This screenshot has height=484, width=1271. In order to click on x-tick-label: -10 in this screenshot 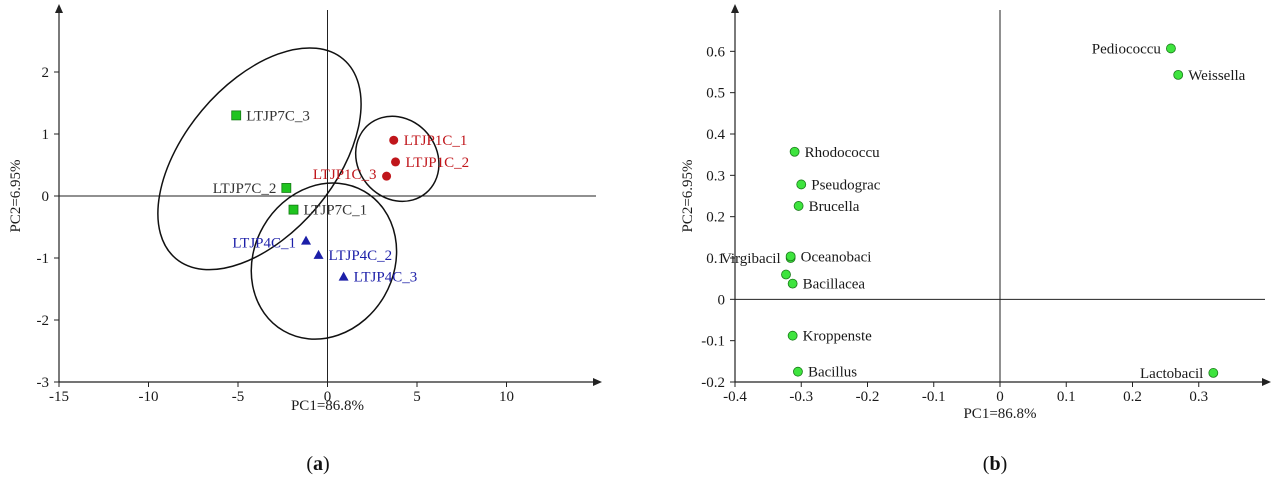, I will do `click(149, 397)`.